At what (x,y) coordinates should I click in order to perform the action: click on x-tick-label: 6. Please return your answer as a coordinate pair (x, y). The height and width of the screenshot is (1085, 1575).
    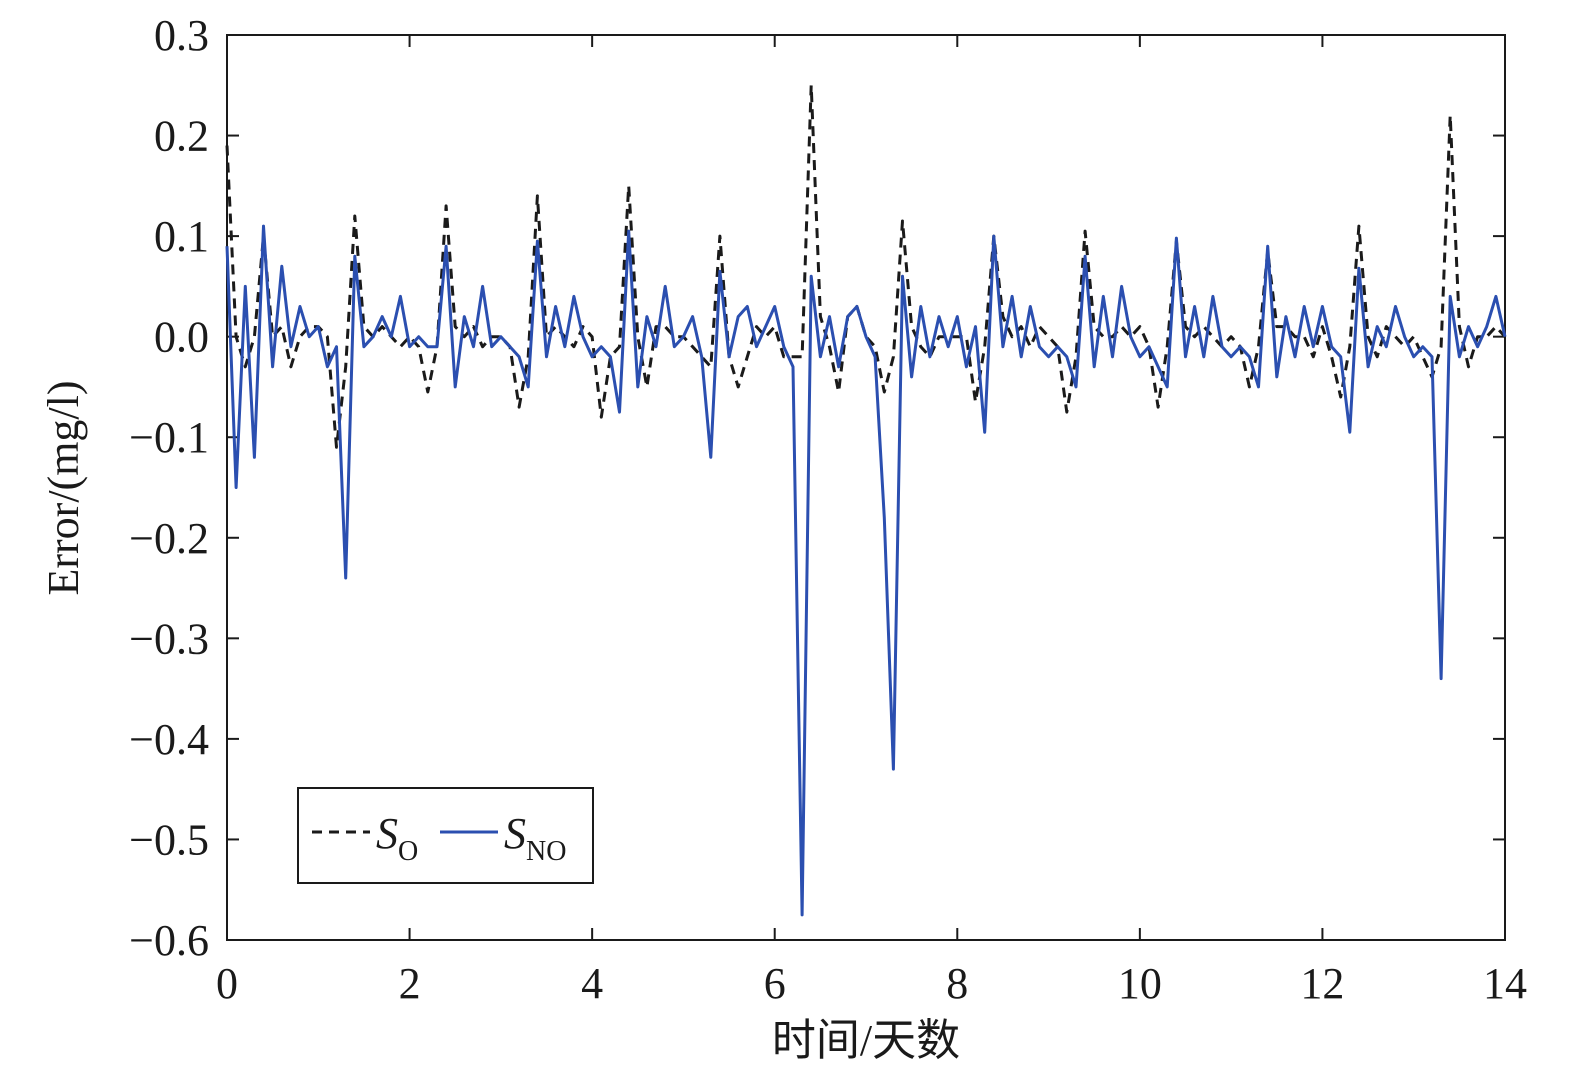
    Looking at the image, I should click on (775, 983).